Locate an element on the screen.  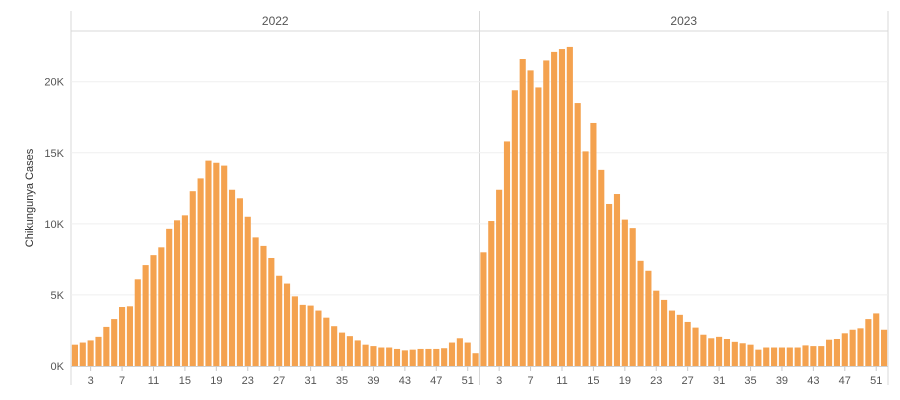
y-axis: 0K 5K 10K 15K 20K is located at coordinates (54, 225).